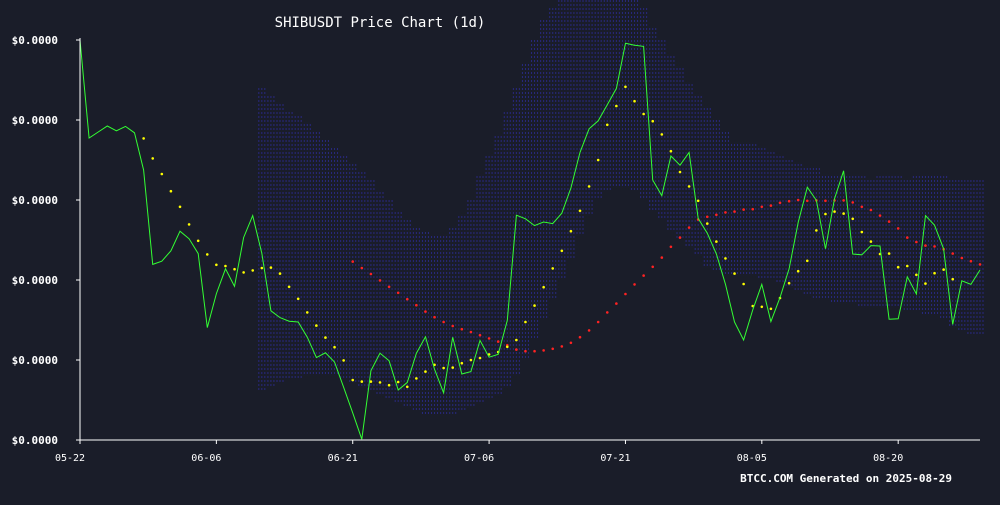  What do you see at coordinates (888, 458) in the screenshot?
I see `x-tick-label: 08-20` at bounding box center [888, 458].